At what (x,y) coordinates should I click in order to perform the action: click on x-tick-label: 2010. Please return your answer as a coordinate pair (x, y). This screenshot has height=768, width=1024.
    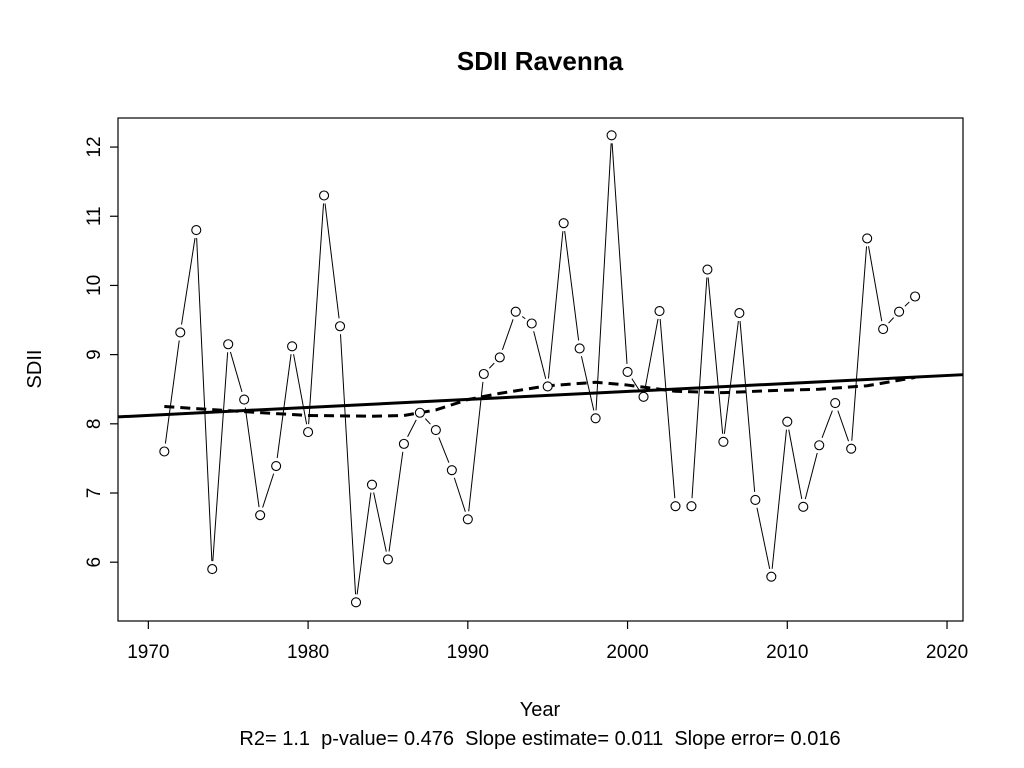
    Looking at the image, I should click on (787, 652).